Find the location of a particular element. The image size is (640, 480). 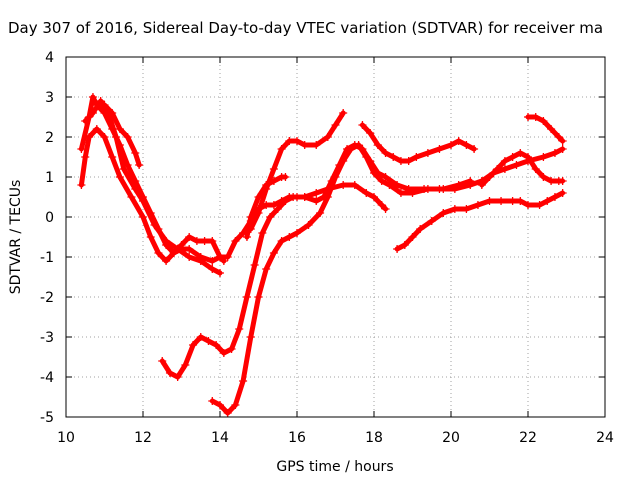

x-tick-label: 18 is located at coordinates (374, 438).